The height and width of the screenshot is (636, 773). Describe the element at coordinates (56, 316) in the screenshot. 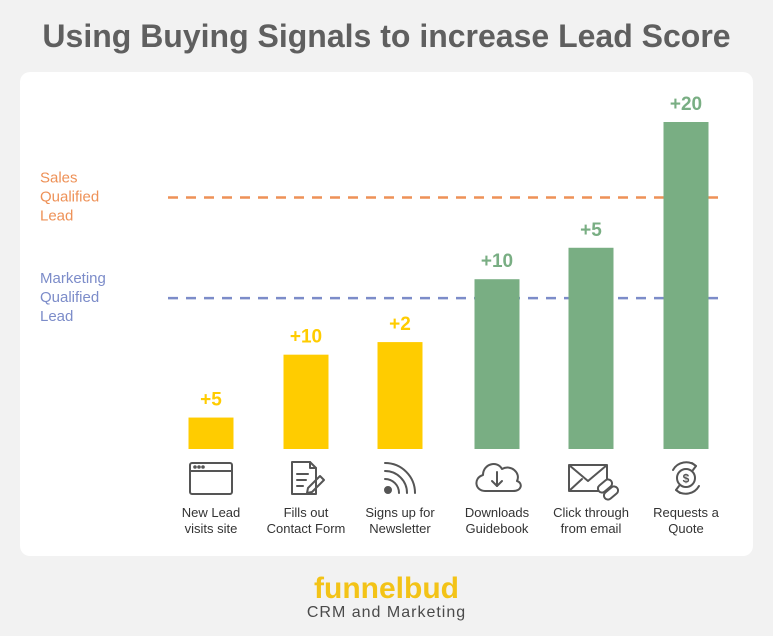

I see `threshold-label-1-2: Lead` at that location.